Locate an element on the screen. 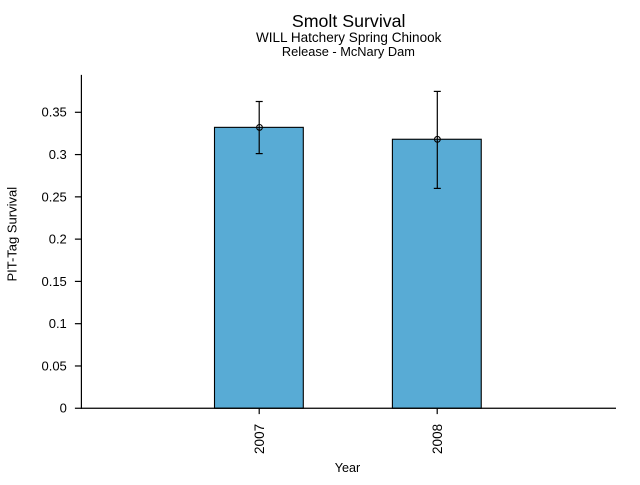 The image size is (640, 485). svg-text: Year is located at coordinates (347, 468).